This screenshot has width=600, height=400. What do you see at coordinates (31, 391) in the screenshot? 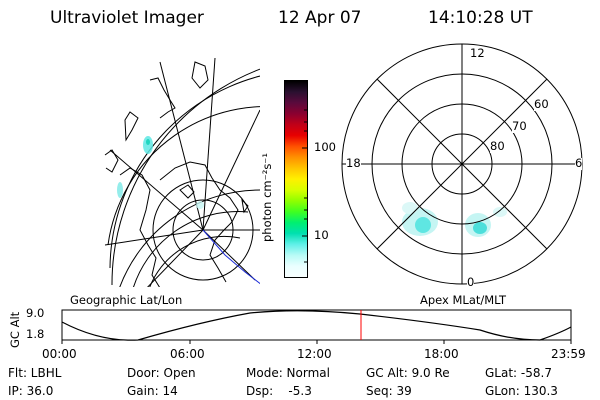
I see `status-ip: IP: 36.0` at bounding box center [31, 391].